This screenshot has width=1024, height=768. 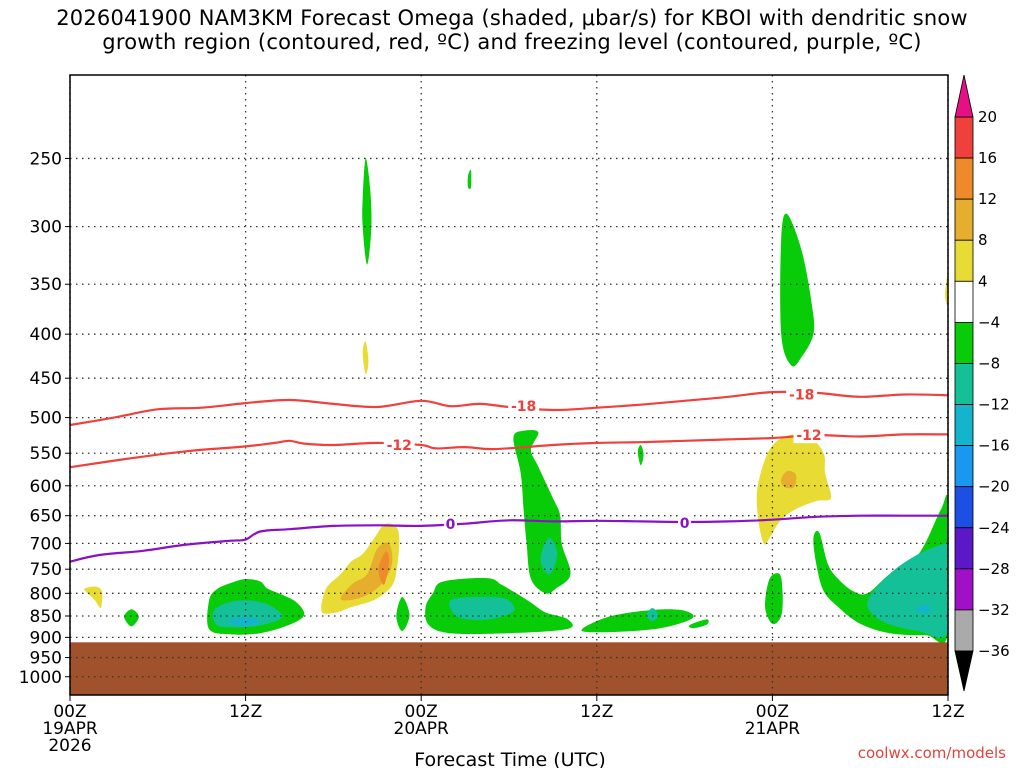 What do you see at coordinates (994, 569) in the screenshot?
I see `colorbar-label: −28` at bounding box center [994, 569].